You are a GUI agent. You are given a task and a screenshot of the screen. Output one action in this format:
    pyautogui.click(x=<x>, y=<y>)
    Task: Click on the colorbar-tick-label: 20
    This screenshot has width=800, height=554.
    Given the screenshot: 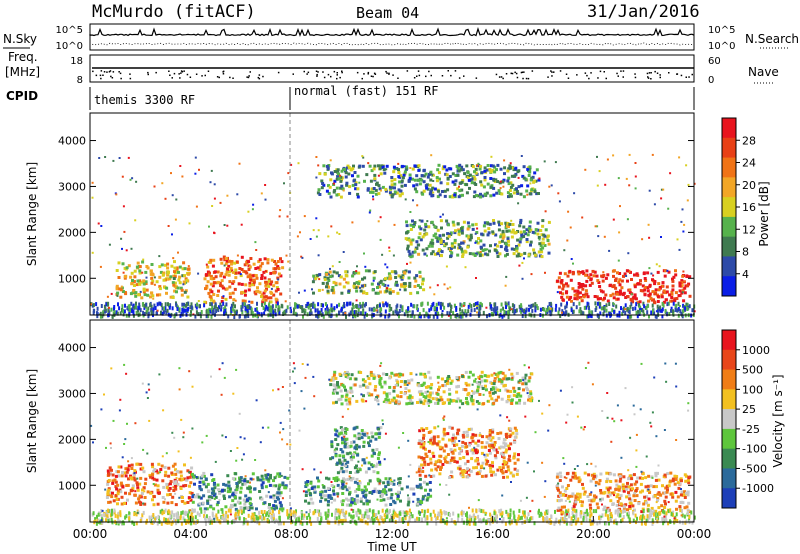 What is the action you would take?
    pyautogui.click(x=749, y=185)
    